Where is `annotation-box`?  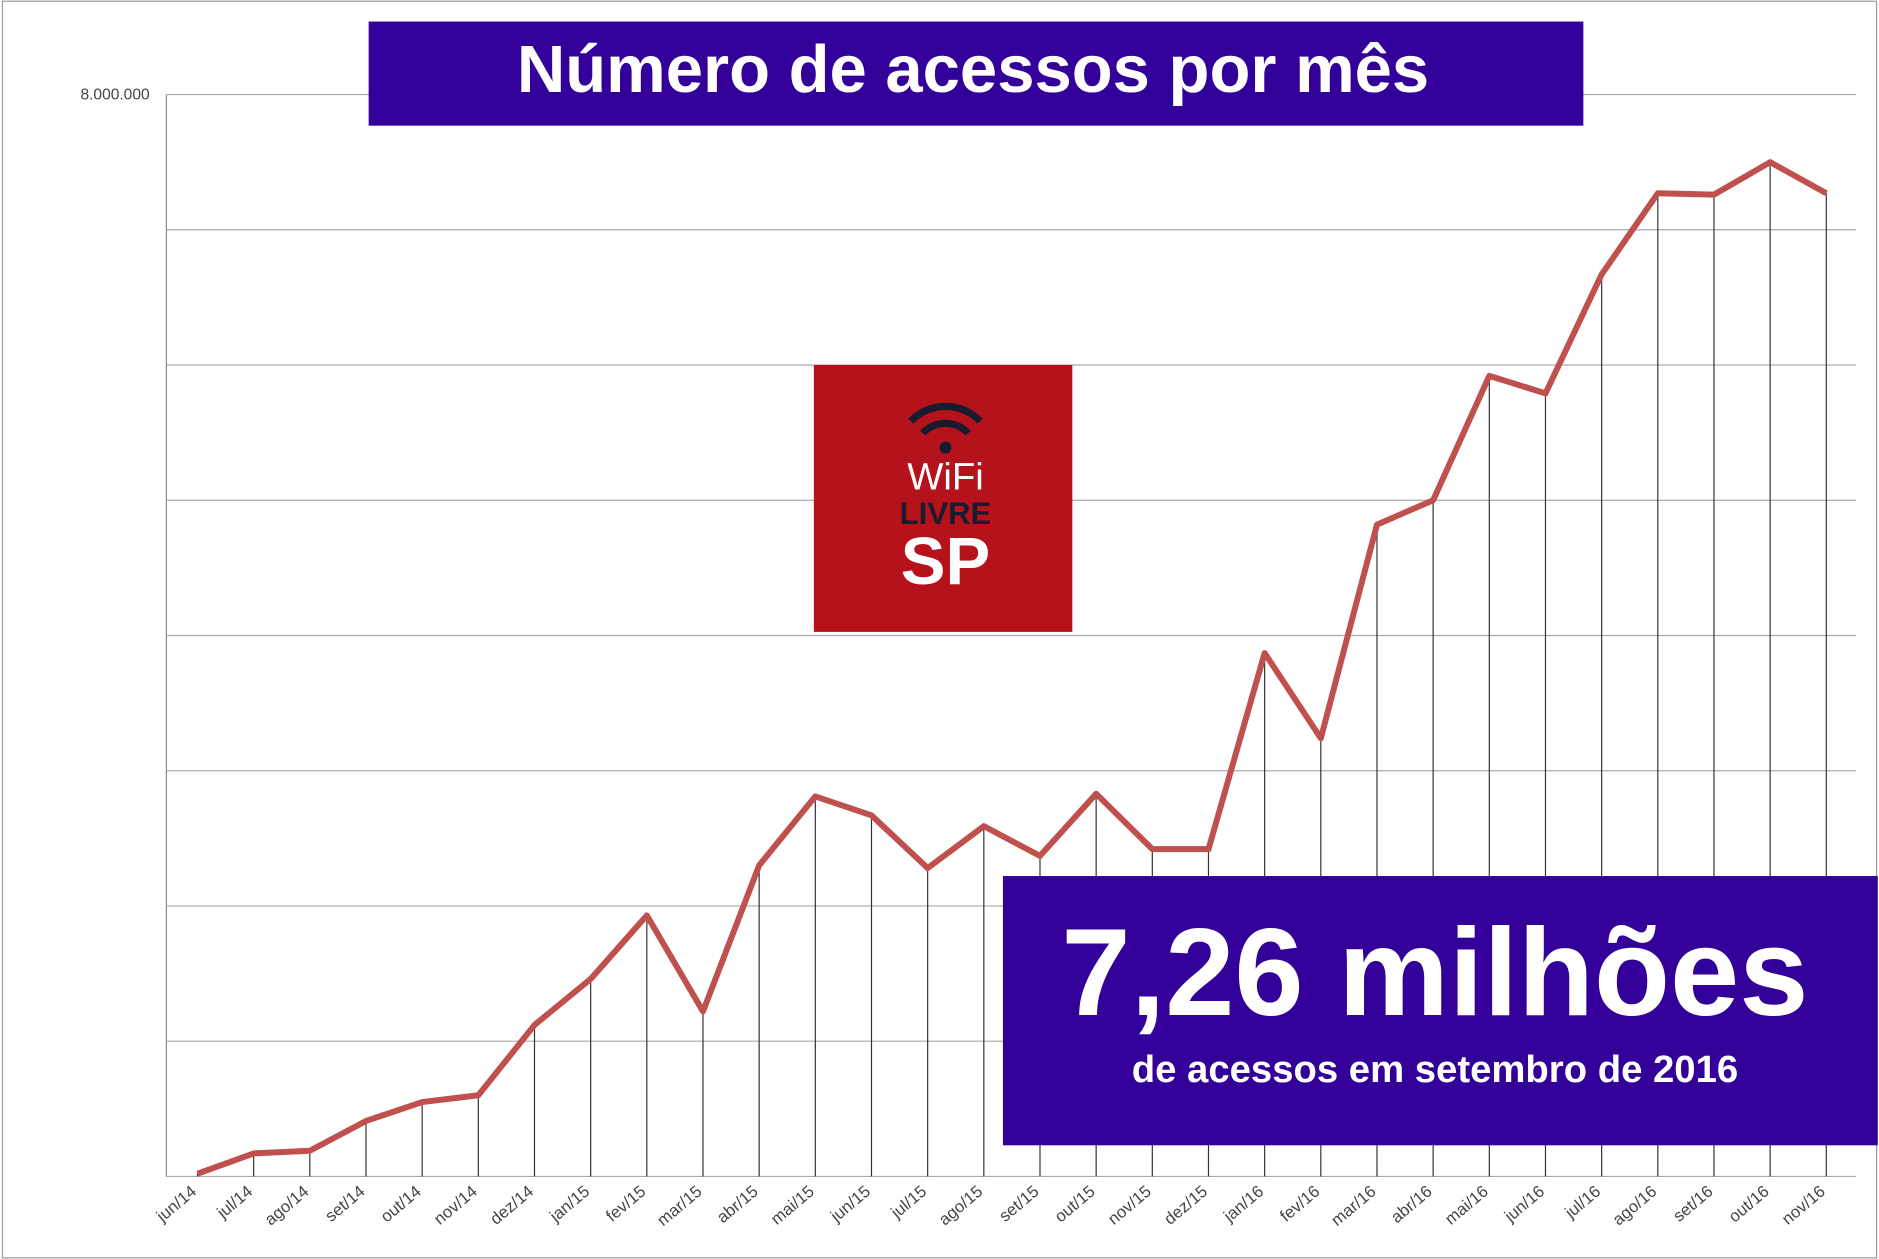
annotation-box is located at coordinates (1440, 1011).